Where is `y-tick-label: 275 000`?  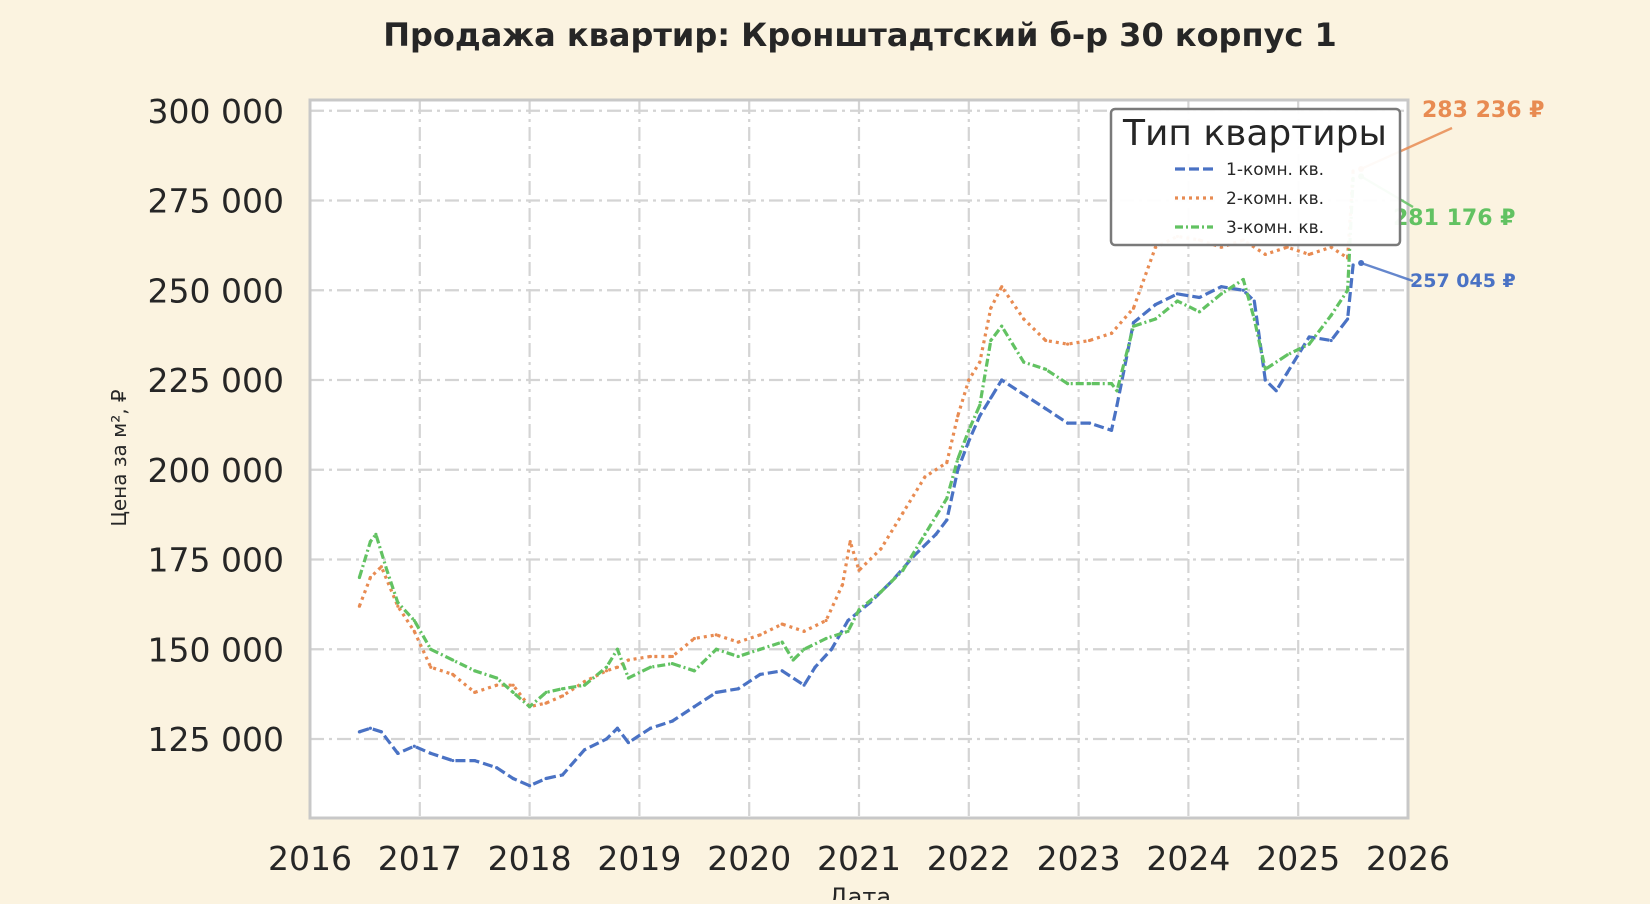
y-tick-label: 275 000 is located at coordinates (216, 201).